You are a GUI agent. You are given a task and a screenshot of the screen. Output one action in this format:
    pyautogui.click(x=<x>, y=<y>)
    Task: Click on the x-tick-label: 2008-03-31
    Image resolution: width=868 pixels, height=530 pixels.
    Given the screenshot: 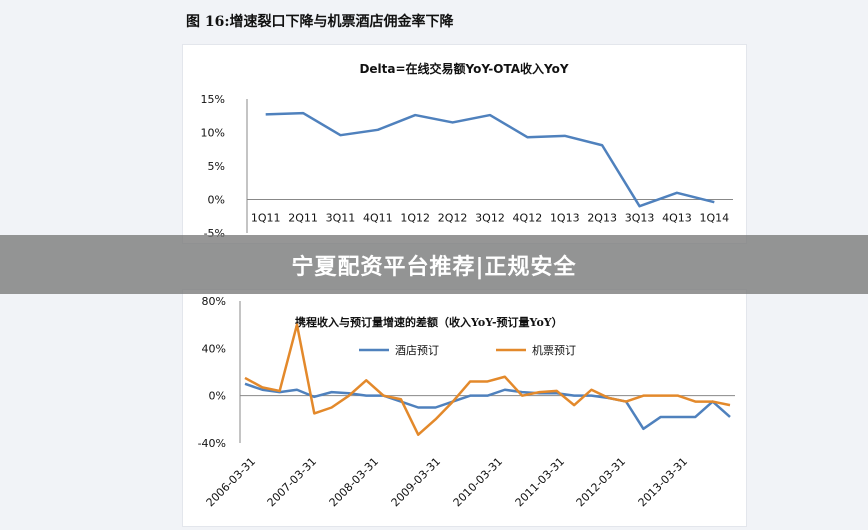 What is the action you would take?
    pyautogui.click(x=354, y=482)
    